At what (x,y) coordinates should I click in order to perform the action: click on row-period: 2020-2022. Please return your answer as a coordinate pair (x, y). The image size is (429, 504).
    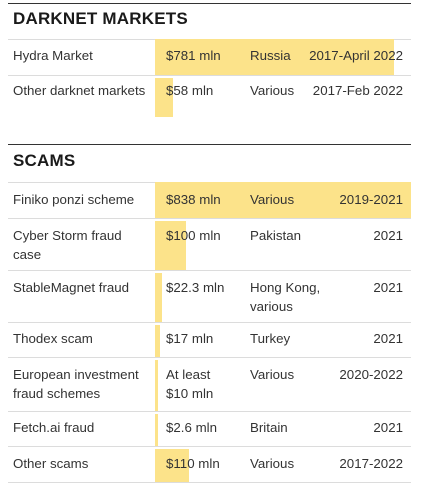
    Looking at the image, I should click on (371, 374).